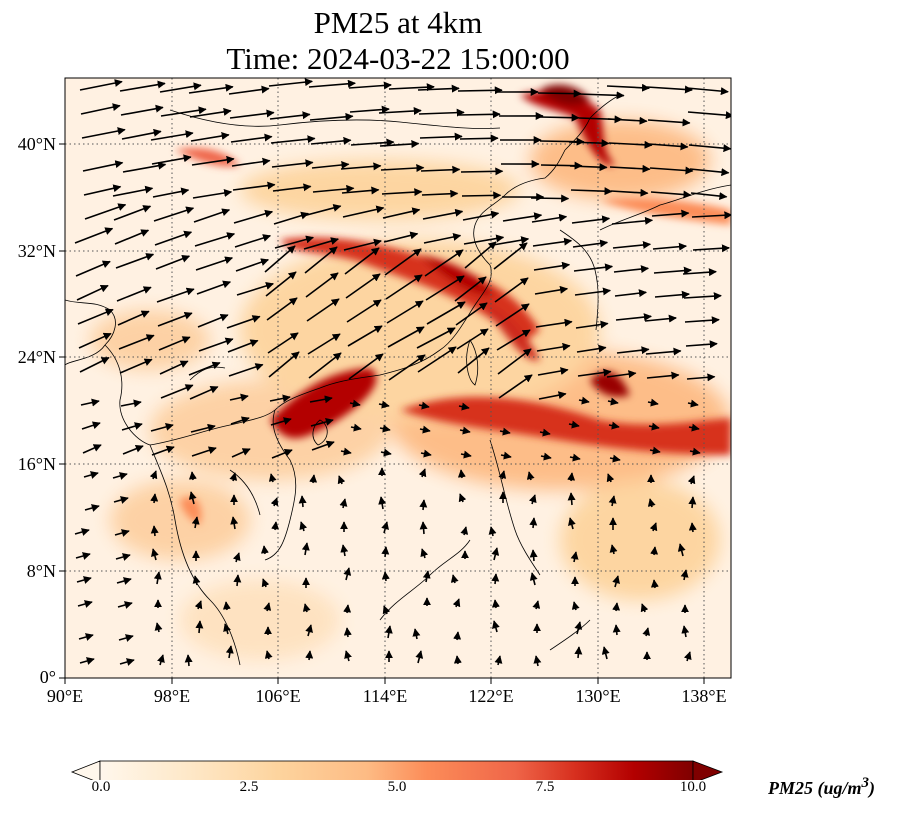 The height and width of the screenshot is (836, 905). Describe the element at coordinates (47, 677) in the screenshot. I see `lat-tick-label: 0°` at that location.